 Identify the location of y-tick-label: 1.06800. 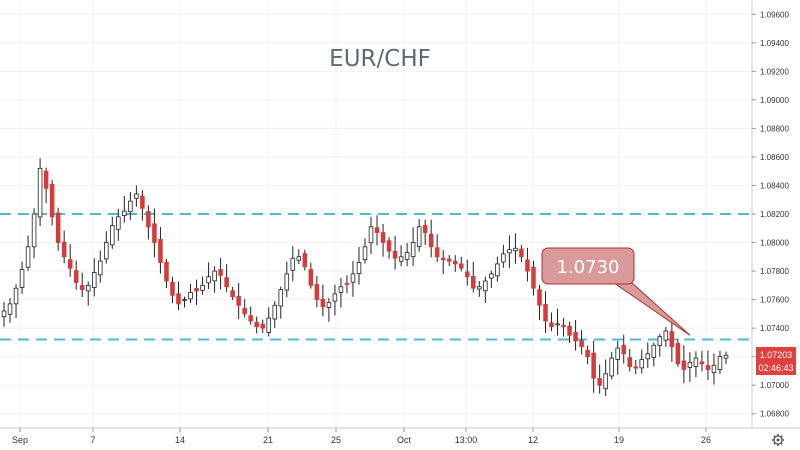
(774, 414).